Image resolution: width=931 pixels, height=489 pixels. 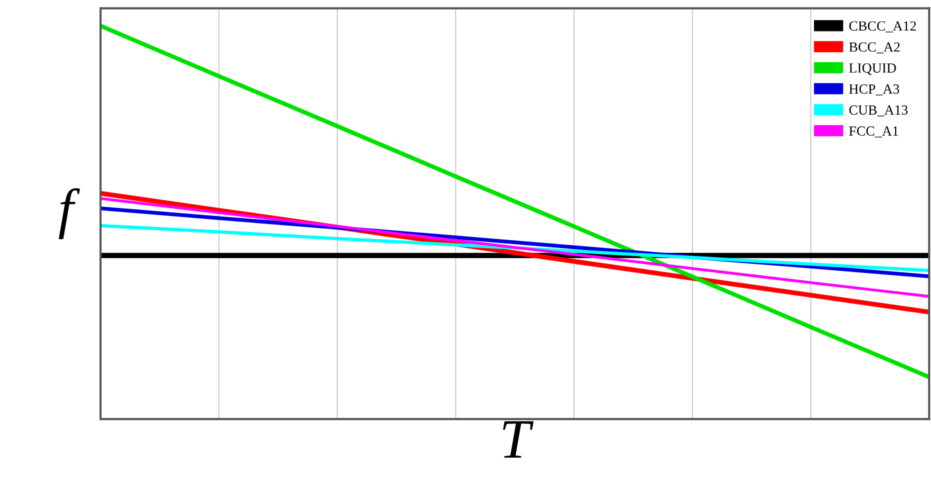 What do you see at coordinates (878, 110) in the screenshot?
I see `legend-label: CUB_A13` at bounding box center [878, 110].